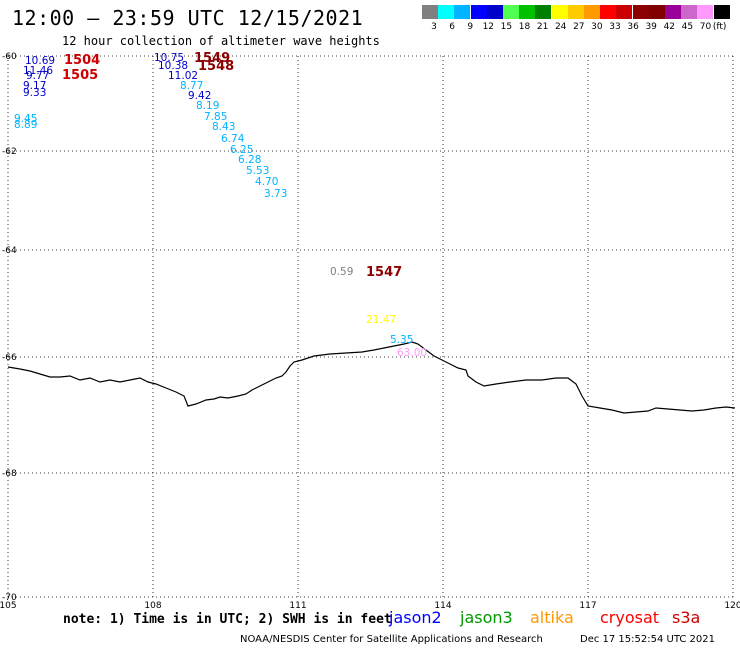 The width and height of the screenshot is (740, 650). Describe the element at coordinates (401, 340) in the screenshot. I see `wave-height-value: 5.35` at that location.